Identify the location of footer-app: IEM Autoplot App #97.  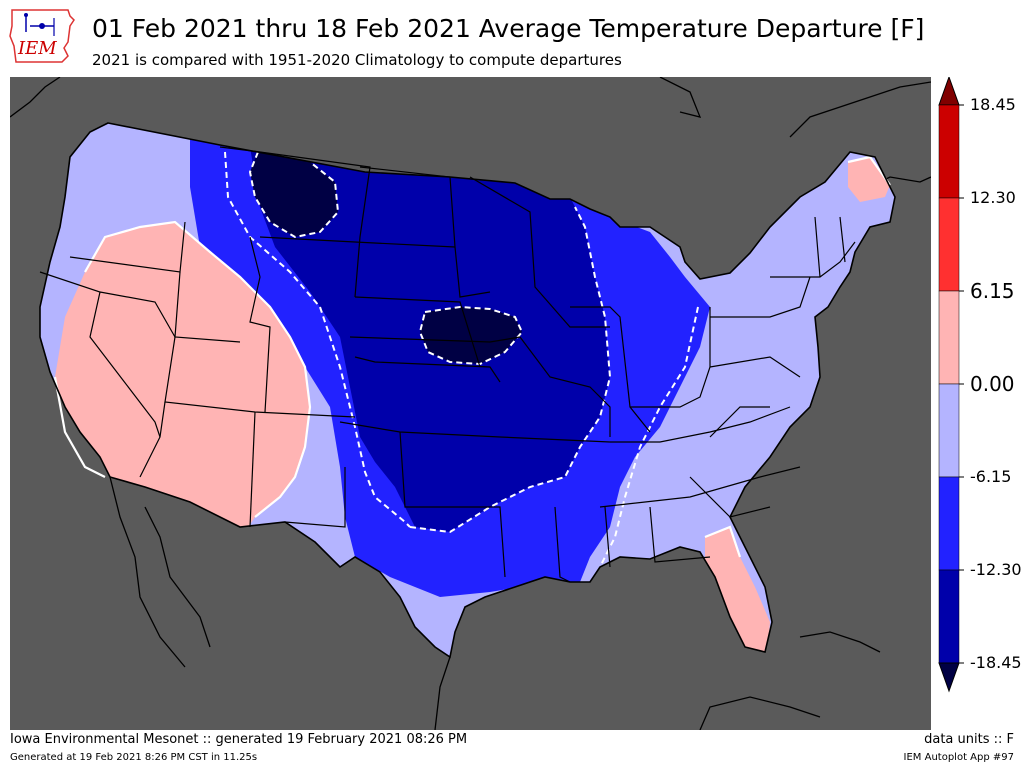
(958, 757).